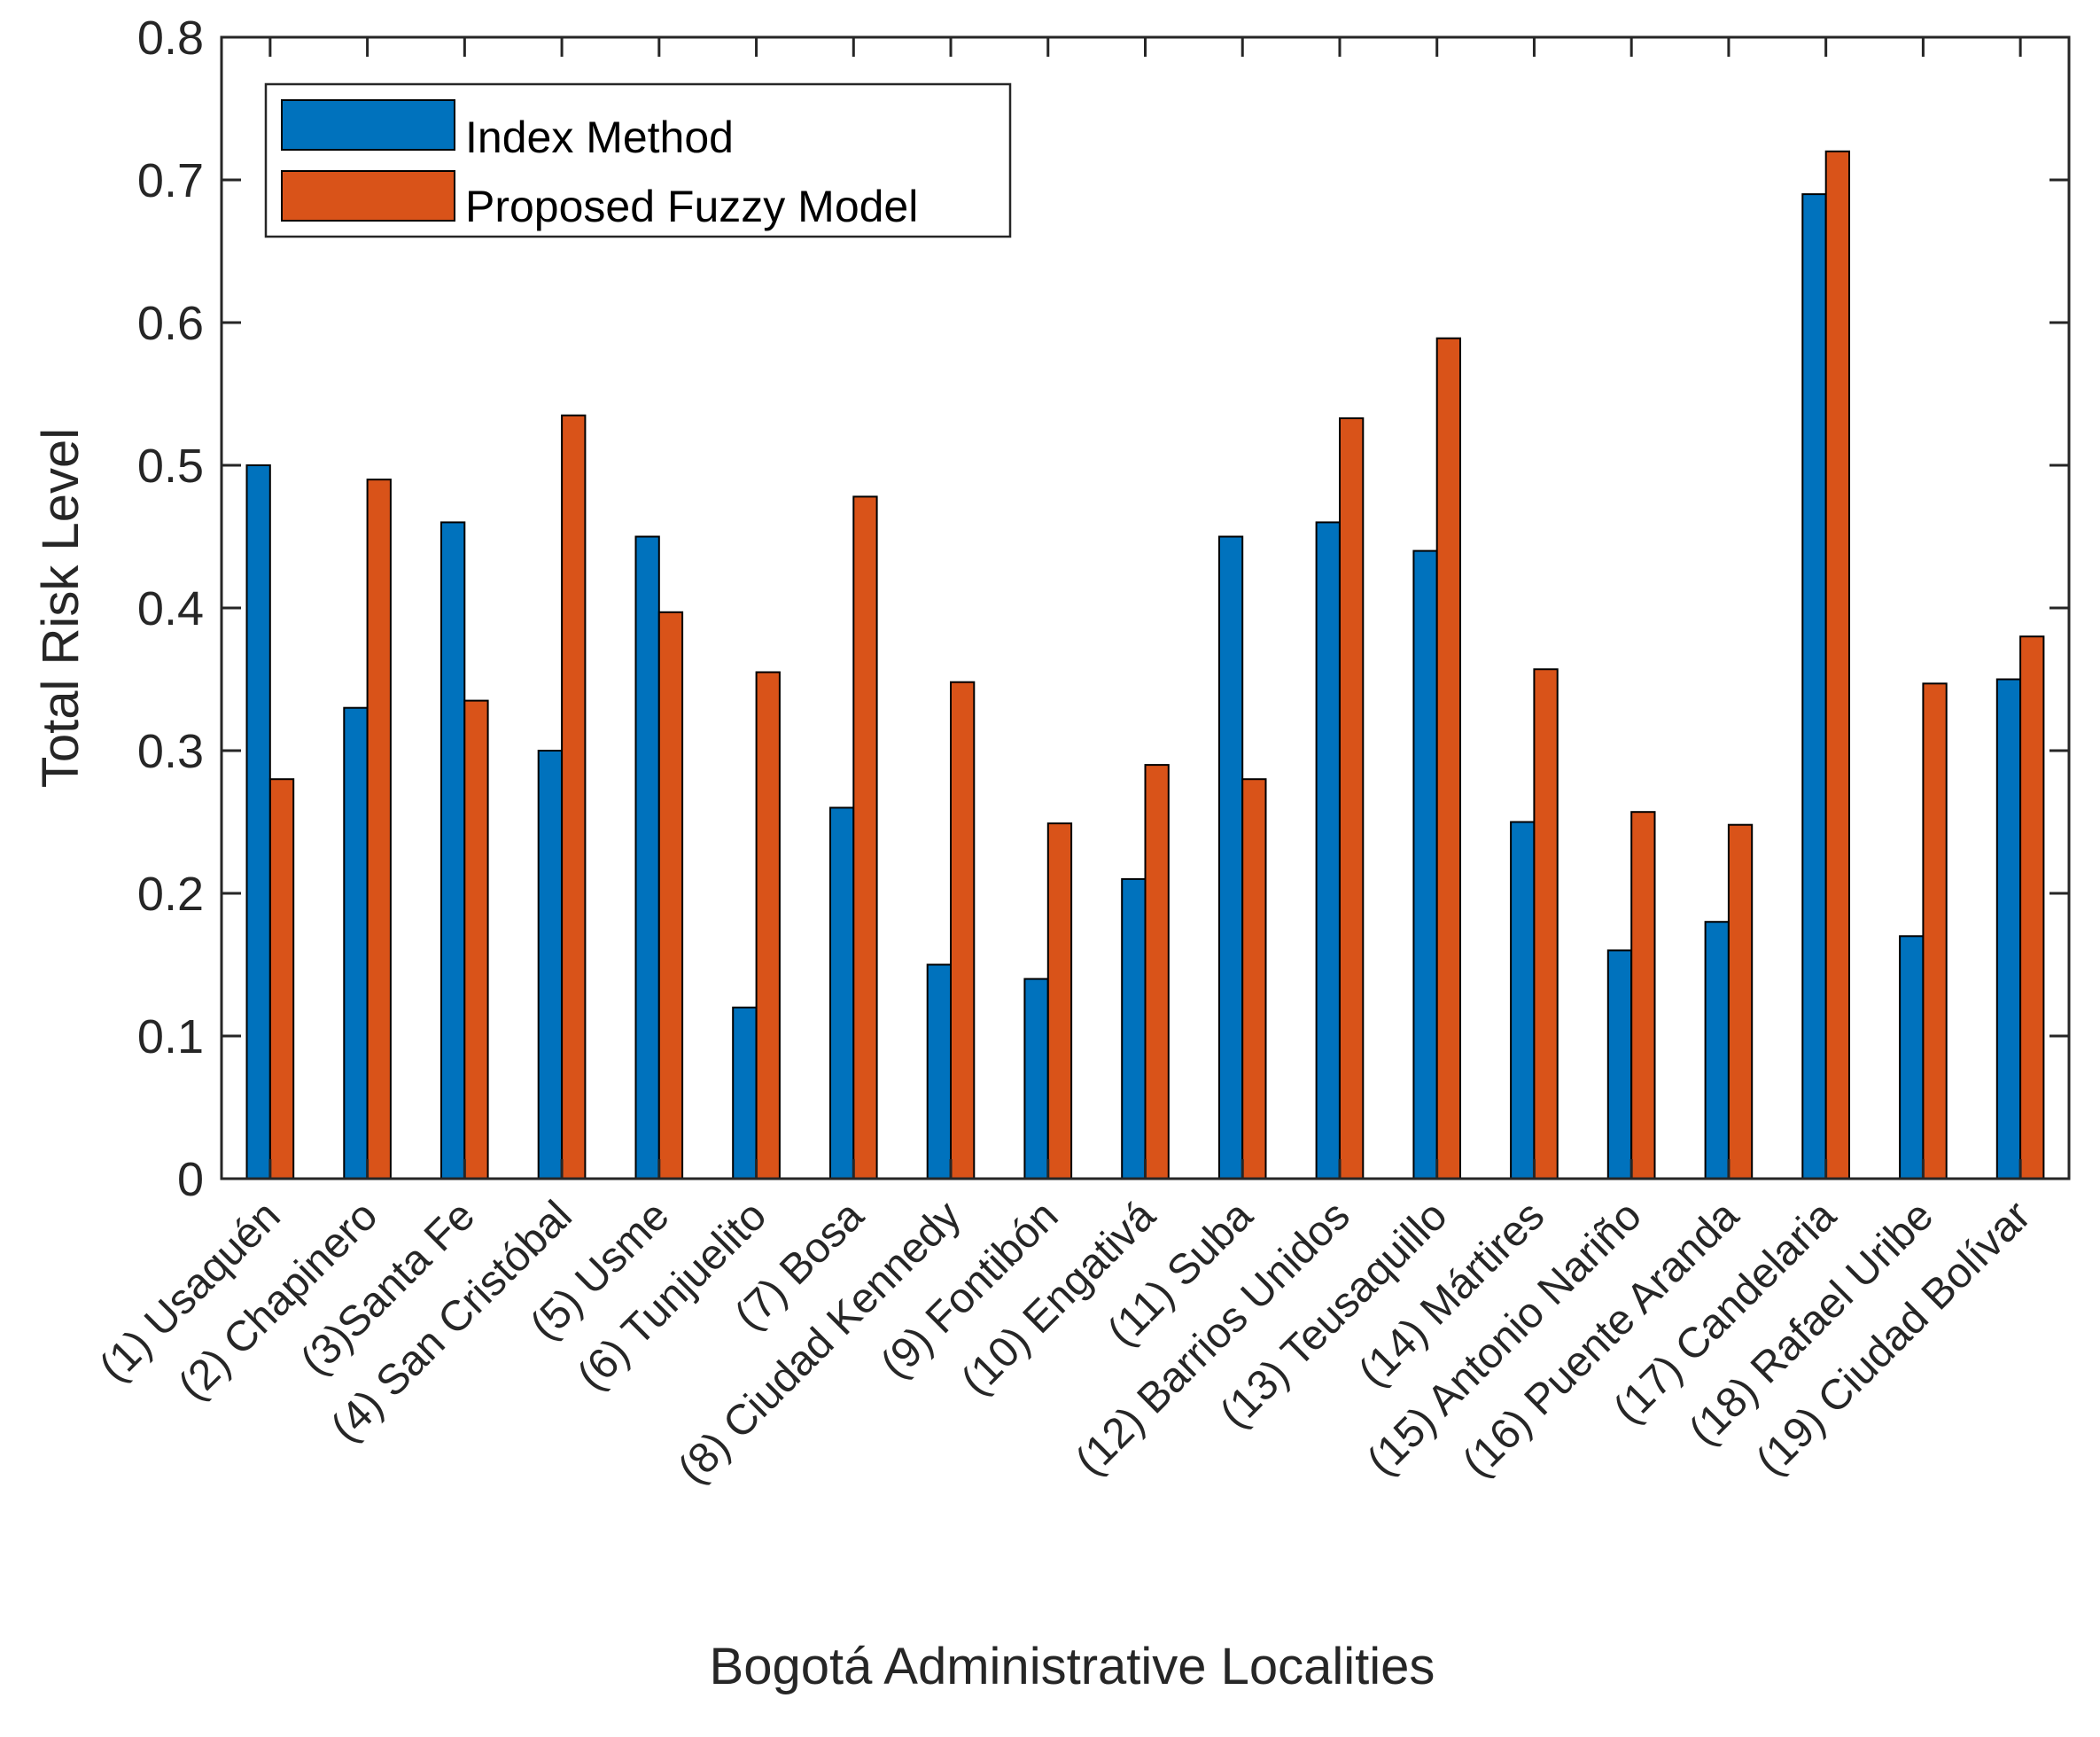 Image resolution: width=2100 pixels, height=1737 pixels. What do you see at coordinates (368, 196) in the screenshot?
I see `legend-swatch-proposed-fuzzy-model` at bounding box center [368, 196].